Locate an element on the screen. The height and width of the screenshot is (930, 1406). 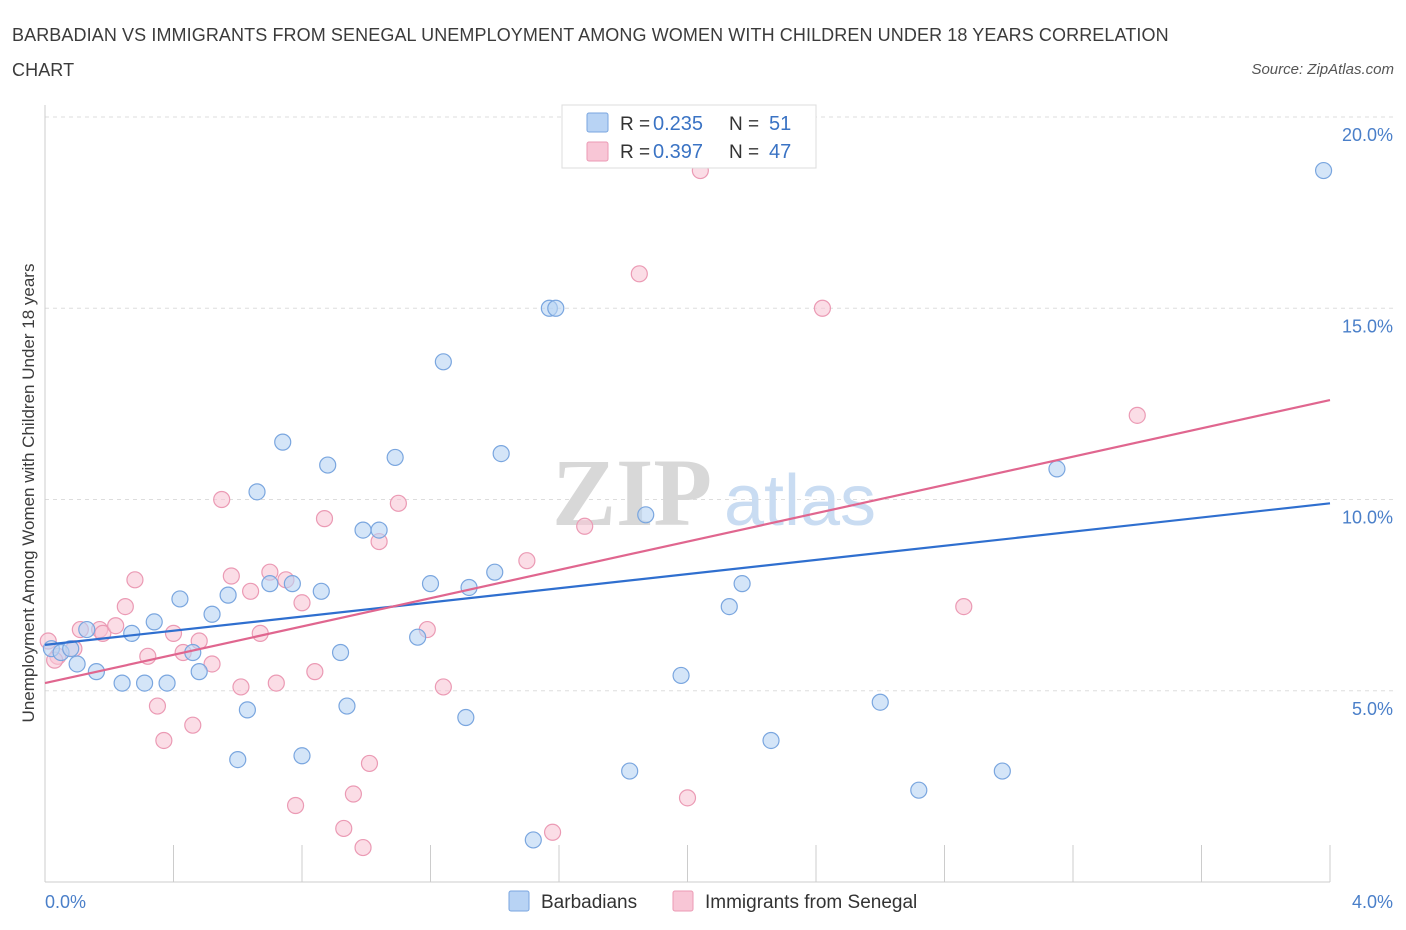
barbadian-trend-line is located at coordinates (687, 574).